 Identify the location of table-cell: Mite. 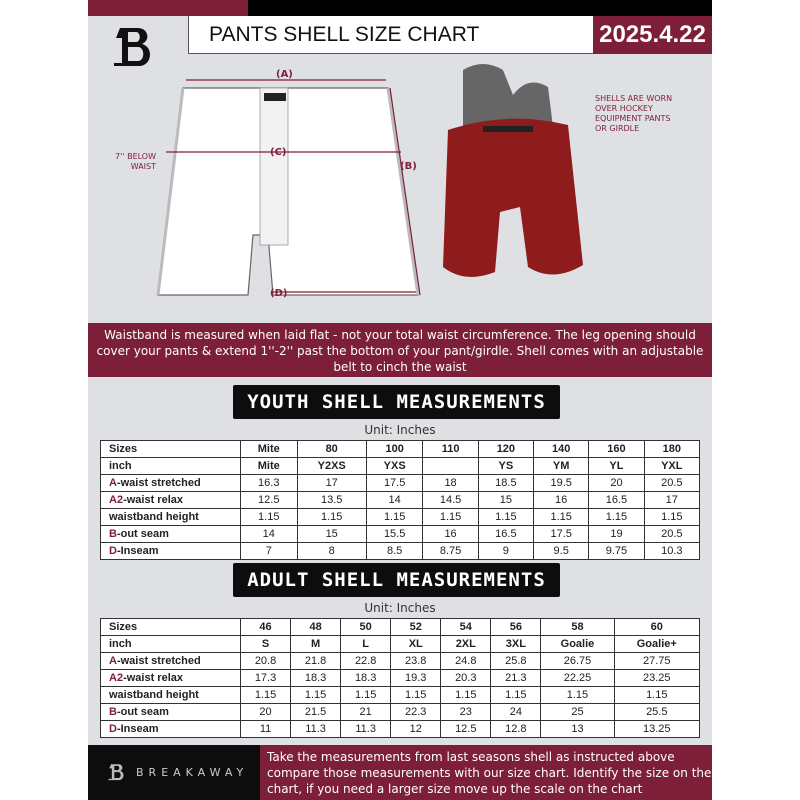
(269, 466).